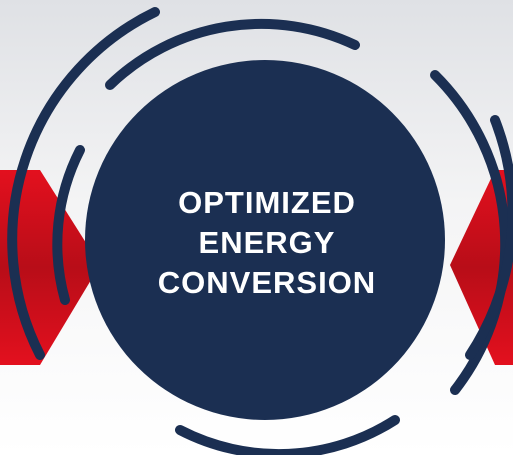  What do you see at coordinates (267, 282) in the screenshot?
I see `title-line: CONVERSION` at bounding box center [267, 282].